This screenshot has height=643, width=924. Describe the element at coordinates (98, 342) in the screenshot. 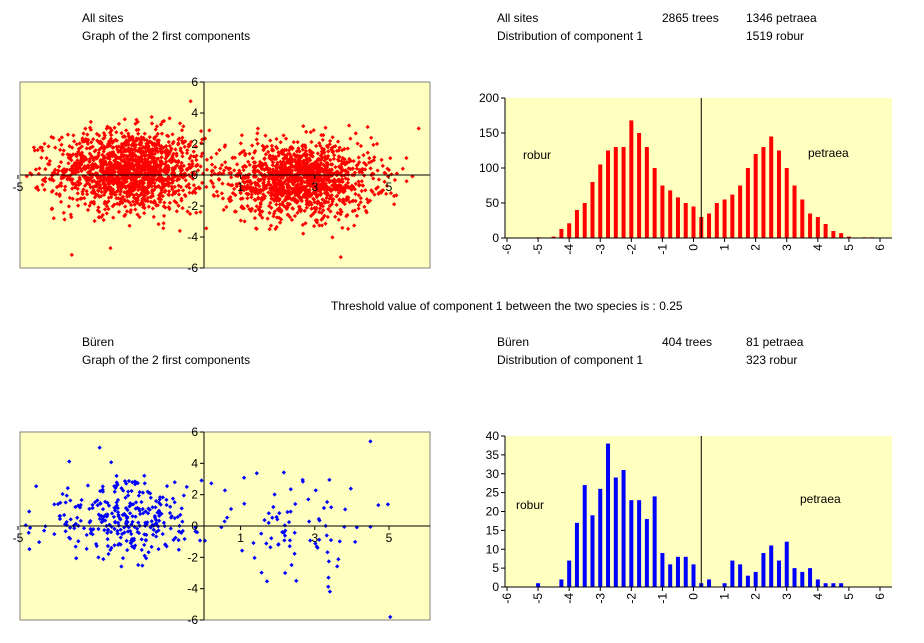

I see `bottom-scatter-title: Büren` at that location.